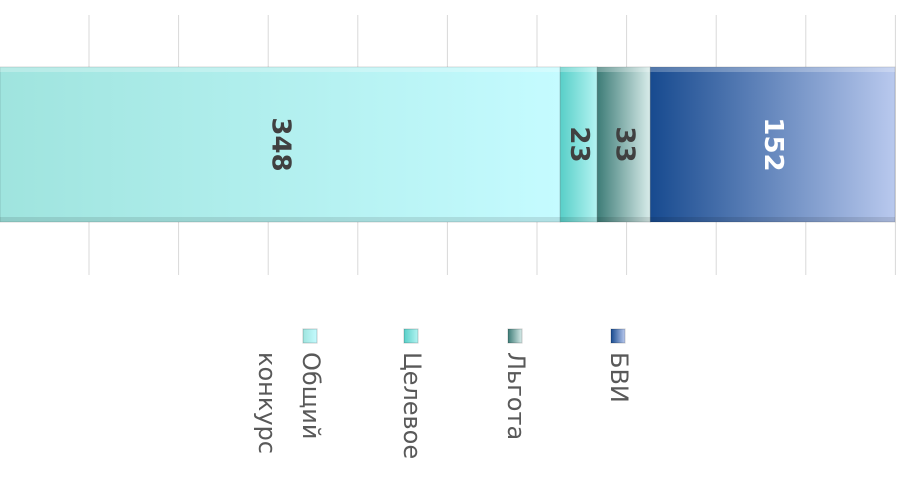 The image size is (907, 484). I want to click on legend-item-2: Целевое, so click(412, 393).